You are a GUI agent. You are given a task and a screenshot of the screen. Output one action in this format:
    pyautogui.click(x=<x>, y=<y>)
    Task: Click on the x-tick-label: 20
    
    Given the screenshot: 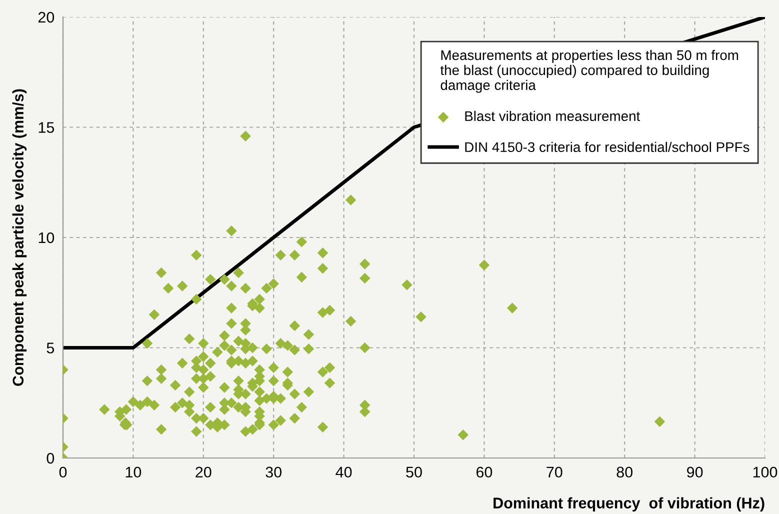 What is the action you would take?
    pyautogui.click(x=204, y=472)
    